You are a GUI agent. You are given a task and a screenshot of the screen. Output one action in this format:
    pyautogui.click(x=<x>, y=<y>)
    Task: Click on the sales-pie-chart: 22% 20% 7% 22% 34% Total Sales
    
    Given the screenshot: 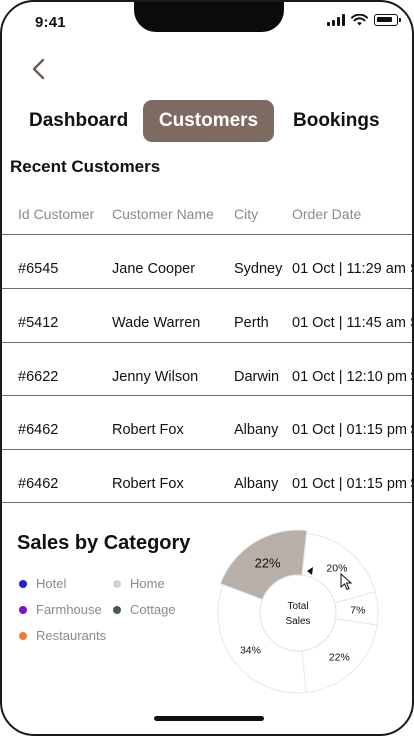 What is the action you would take?
    pyautogui.click(x=298, y=613)
    